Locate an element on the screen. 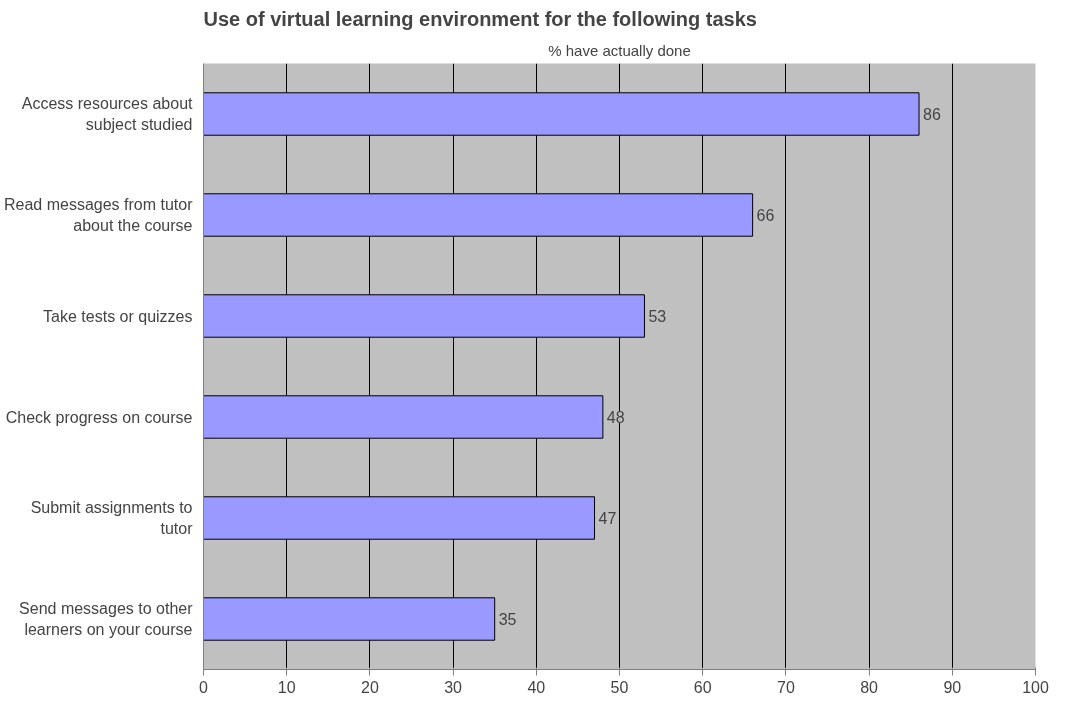 This screenshot has height=702, width=1081. x-tick-label: 30 is located at coordinates (453, 687).